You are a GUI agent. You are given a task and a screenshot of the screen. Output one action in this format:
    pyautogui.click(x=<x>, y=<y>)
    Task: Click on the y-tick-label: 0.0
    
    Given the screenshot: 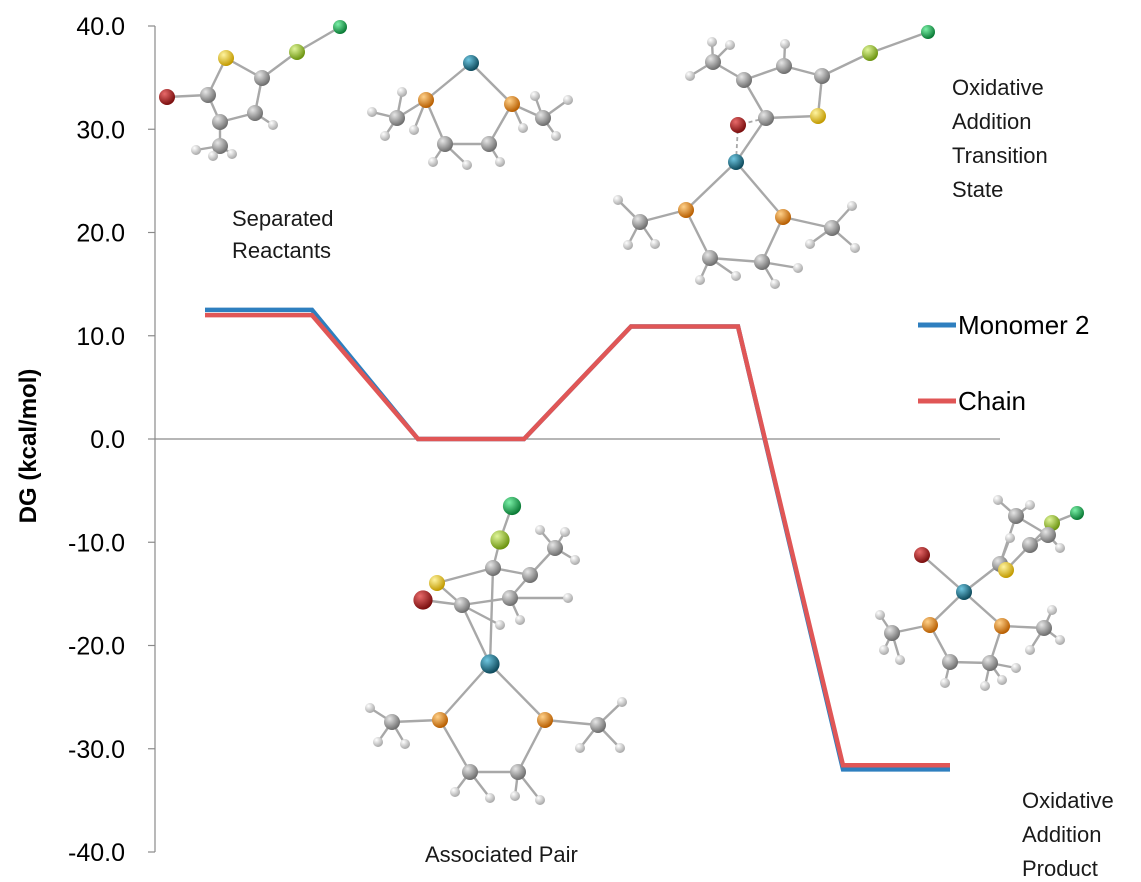 What is the action you would take?
    pyautogui.click(x=107, y=440)
    